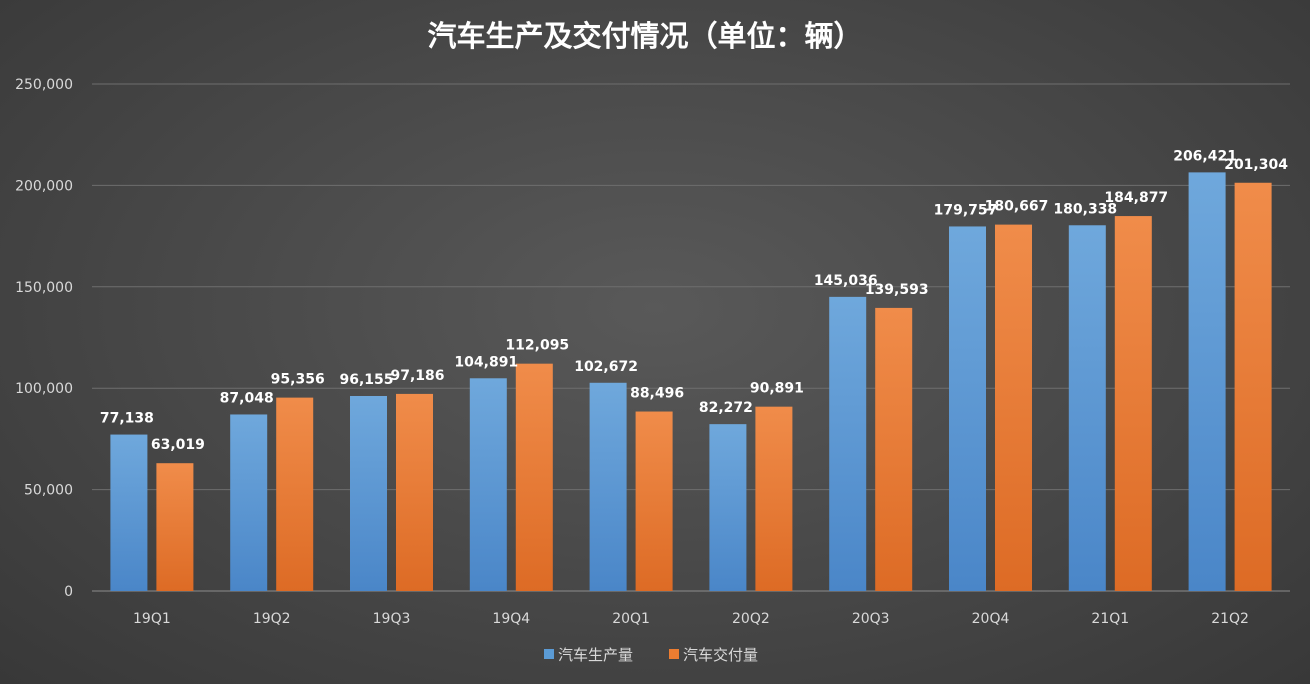 The width and height of the screenshot is (1310, 684). What do you see at coordinates (674, 654) in the screenshot?
I see `legend-swatch-delivery` at bounding box center [674, 654].